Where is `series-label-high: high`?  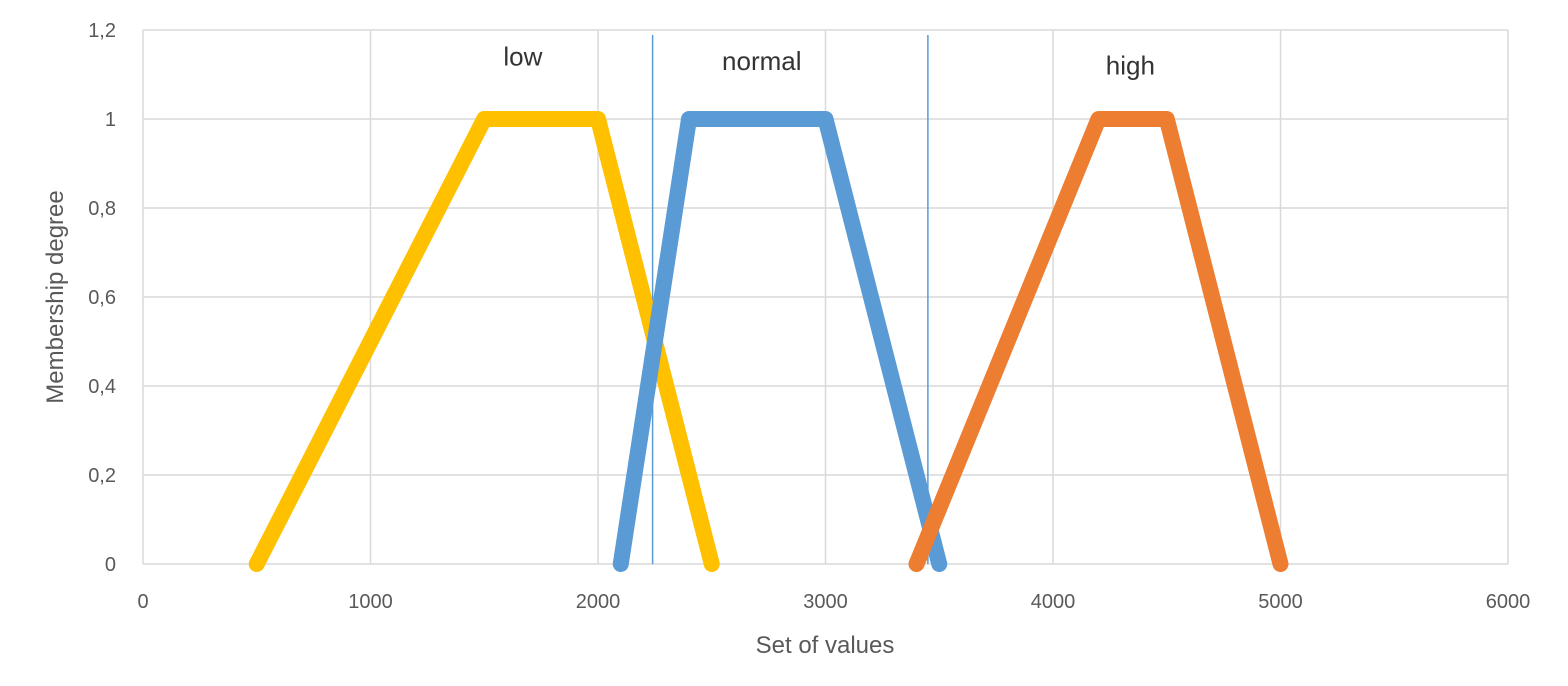
series-label-high: high is located at coordinates (1130, 66).